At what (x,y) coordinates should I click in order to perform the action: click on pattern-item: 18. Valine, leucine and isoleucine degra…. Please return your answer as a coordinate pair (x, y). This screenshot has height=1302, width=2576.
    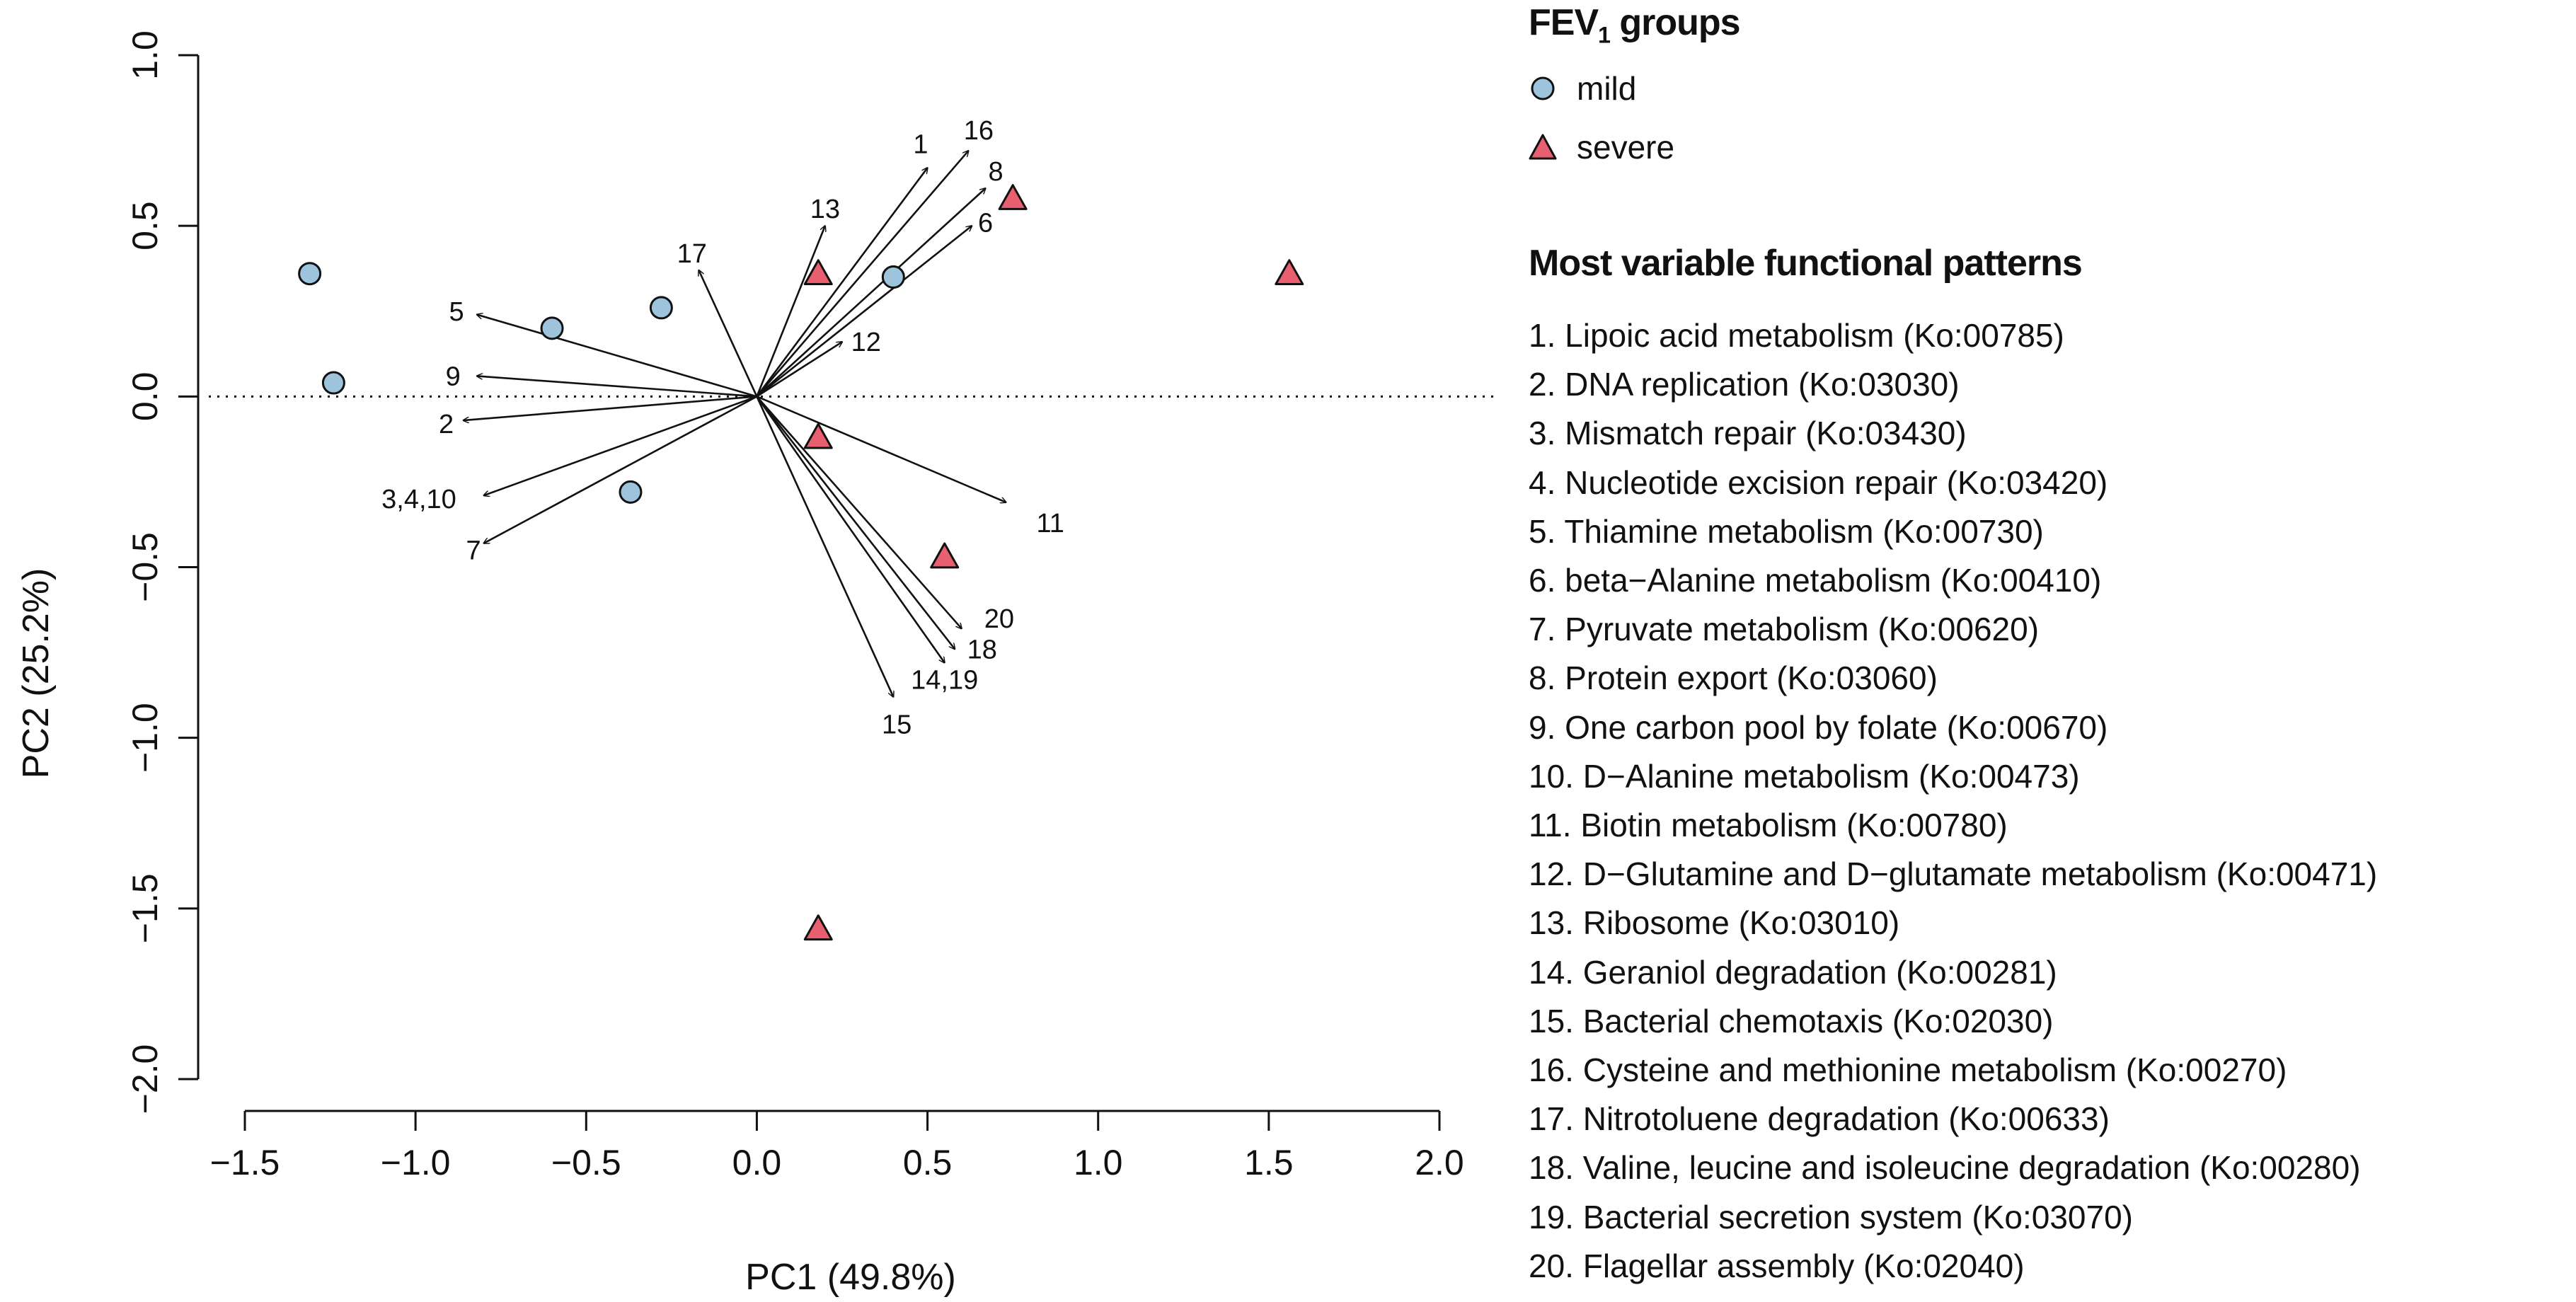
    Looking at the image, I should click on (1945, 1168).